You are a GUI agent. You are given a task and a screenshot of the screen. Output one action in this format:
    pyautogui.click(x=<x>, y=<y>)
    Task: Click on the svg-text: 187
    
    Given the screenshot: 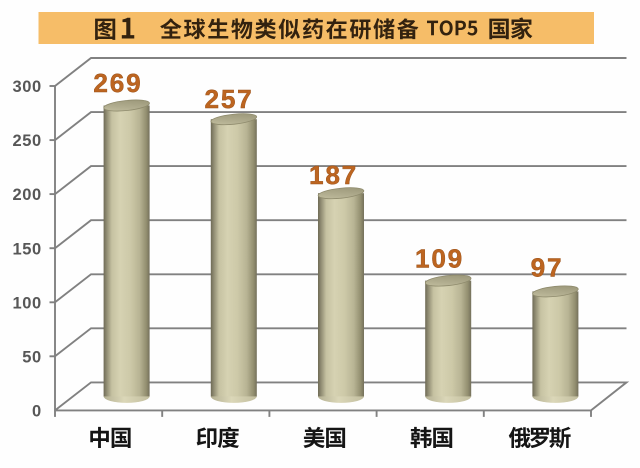 What is the action you would take?
    pyautogui.click(x=333, y=175)
    